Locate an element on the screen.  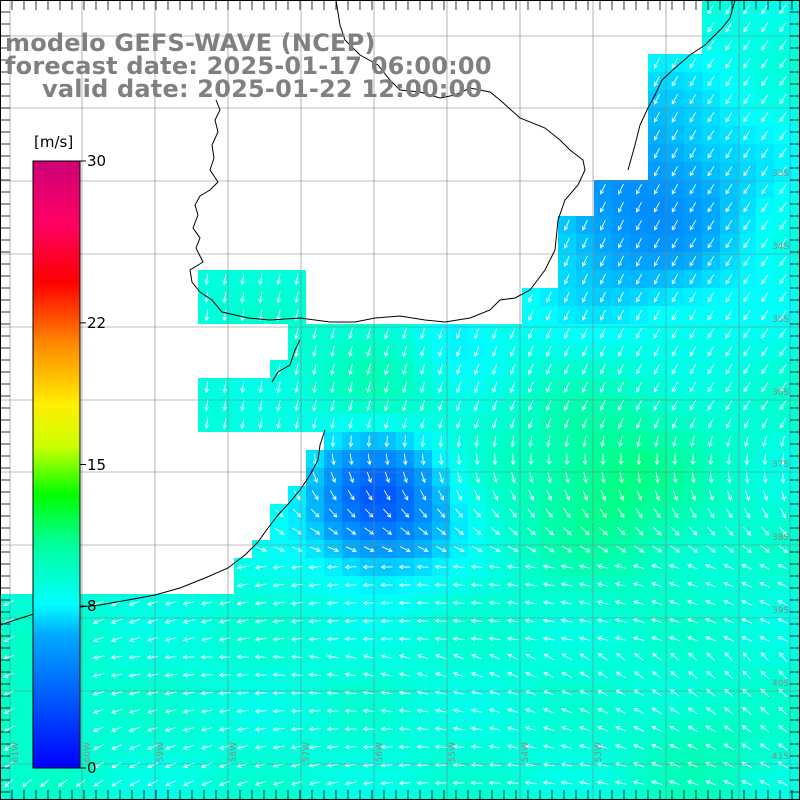
longitude-label: 57W is located at coordinates (307, 752).